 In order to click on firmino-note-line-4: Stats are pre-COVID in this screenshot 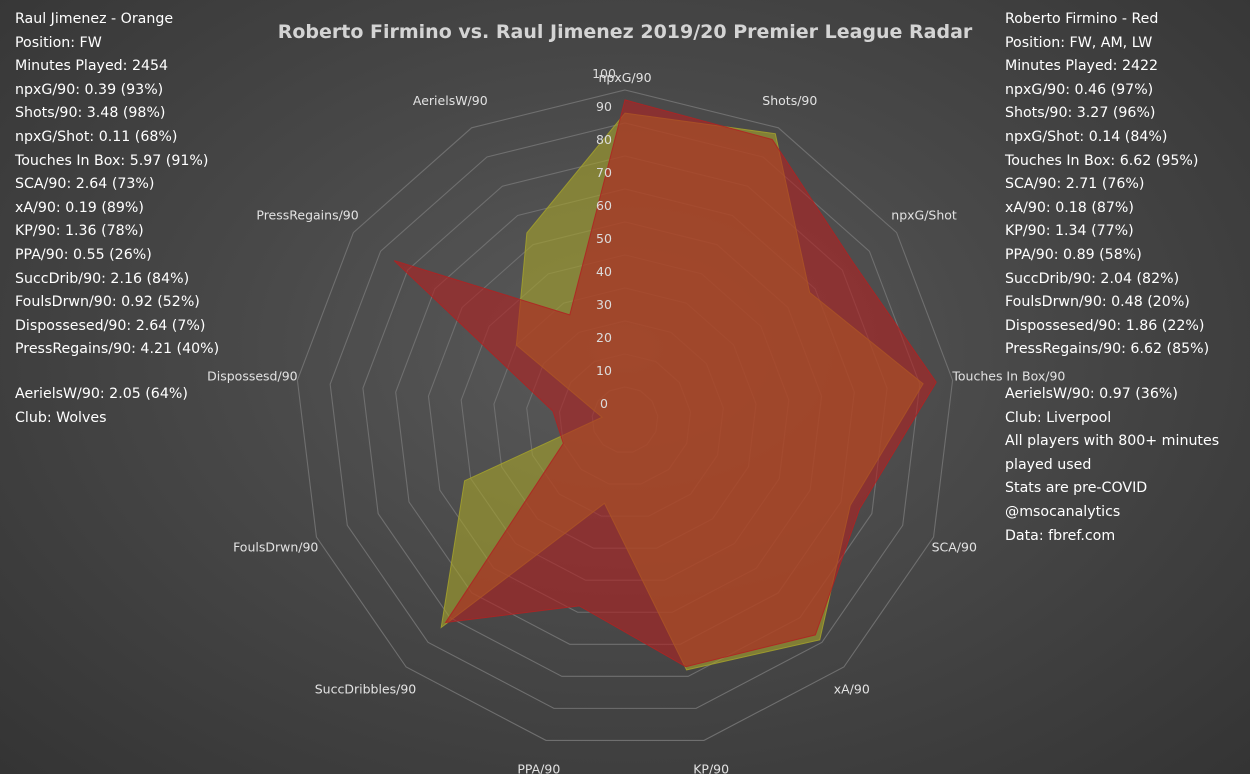, I will do `click(1076, 488)`.